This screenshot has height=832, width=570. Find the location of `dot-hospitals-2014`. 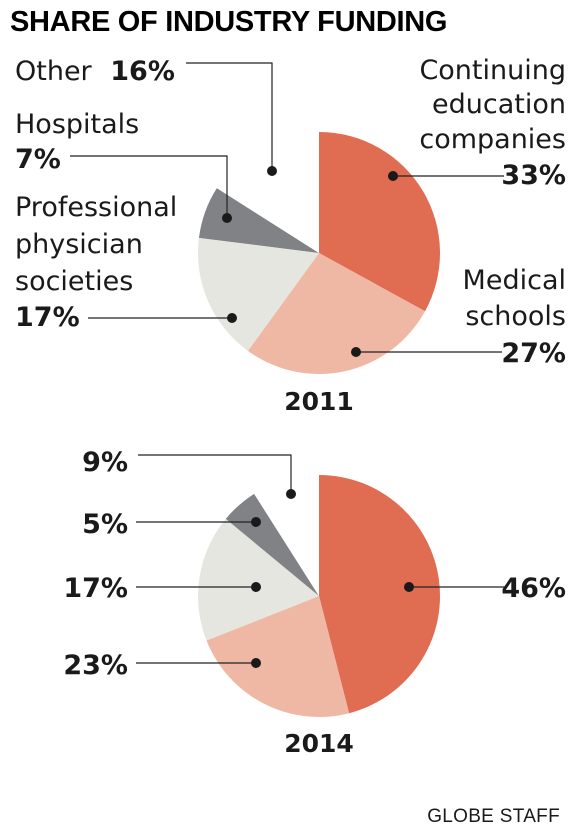

dot-hospitals-2014 is located at coordinates (256, 522).